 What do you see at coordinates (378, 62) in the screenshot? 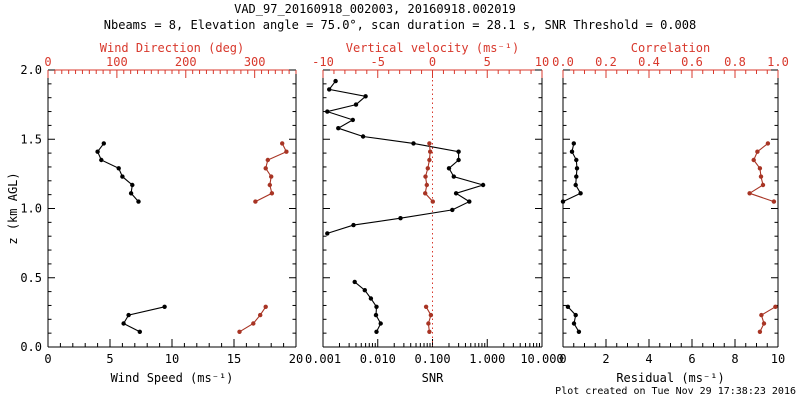
I see `svg-text: -5` at bounding box center [378, 62].